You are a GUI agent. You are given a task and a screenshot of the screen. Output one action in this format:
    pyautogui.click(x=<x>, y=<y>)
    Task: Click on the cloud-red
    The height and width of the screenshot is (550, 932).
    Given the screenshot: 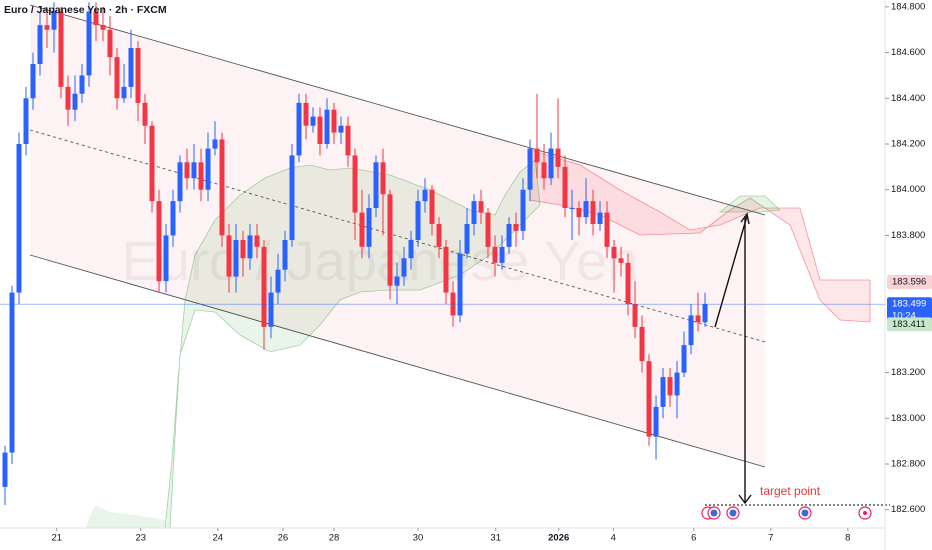 What is the action you would take?
    pyautogui.click(x=700, y=236)
    